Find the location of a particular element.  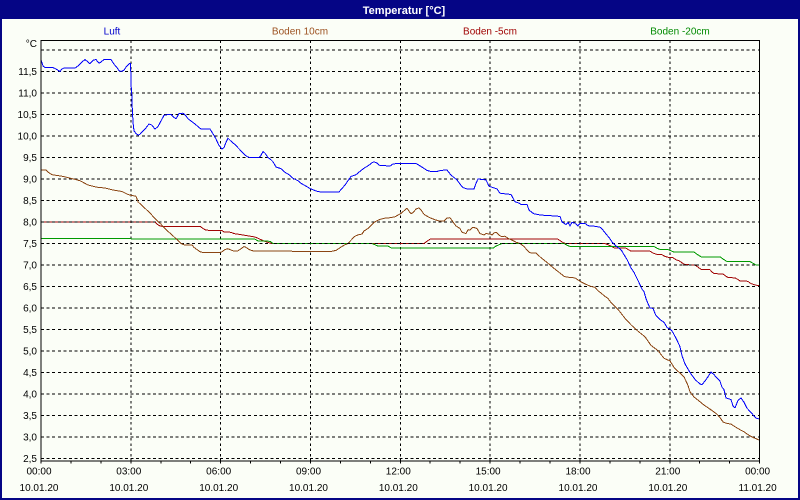

svg-text: Luft is located at coordinates (112, 32).